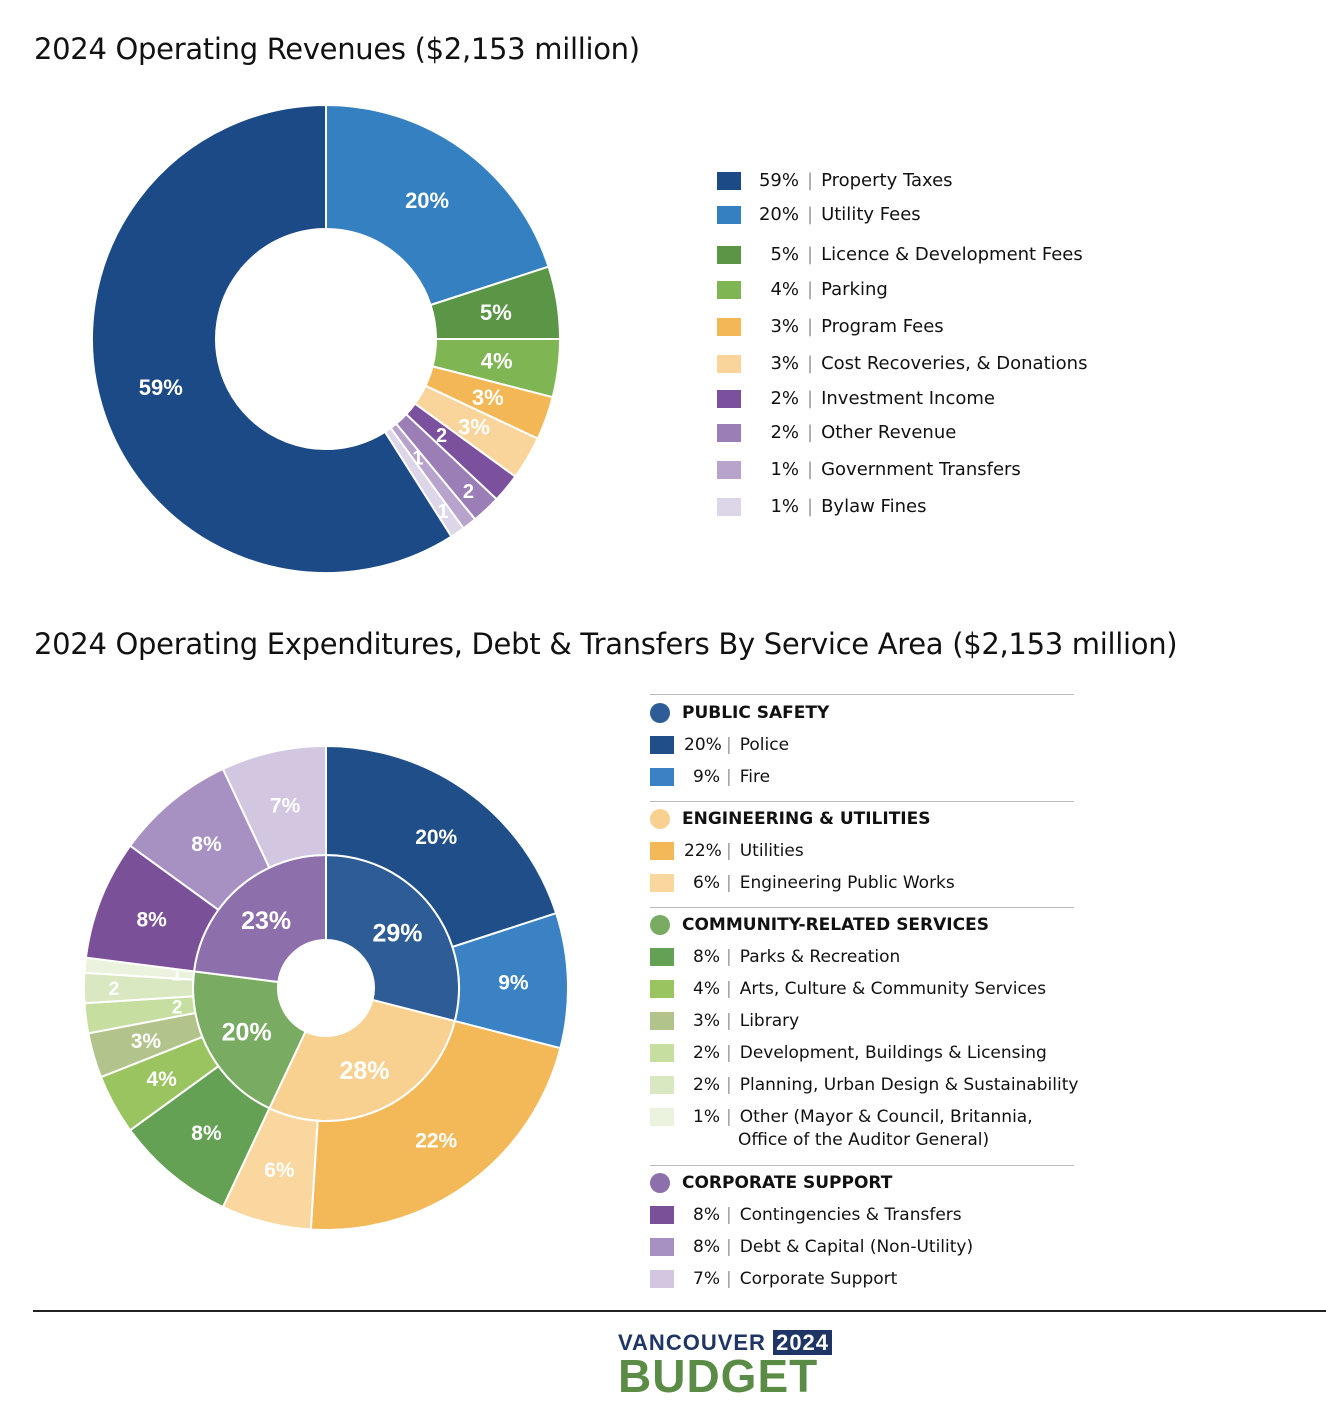  I want to click on legend-label: Police, so click(764, 745).